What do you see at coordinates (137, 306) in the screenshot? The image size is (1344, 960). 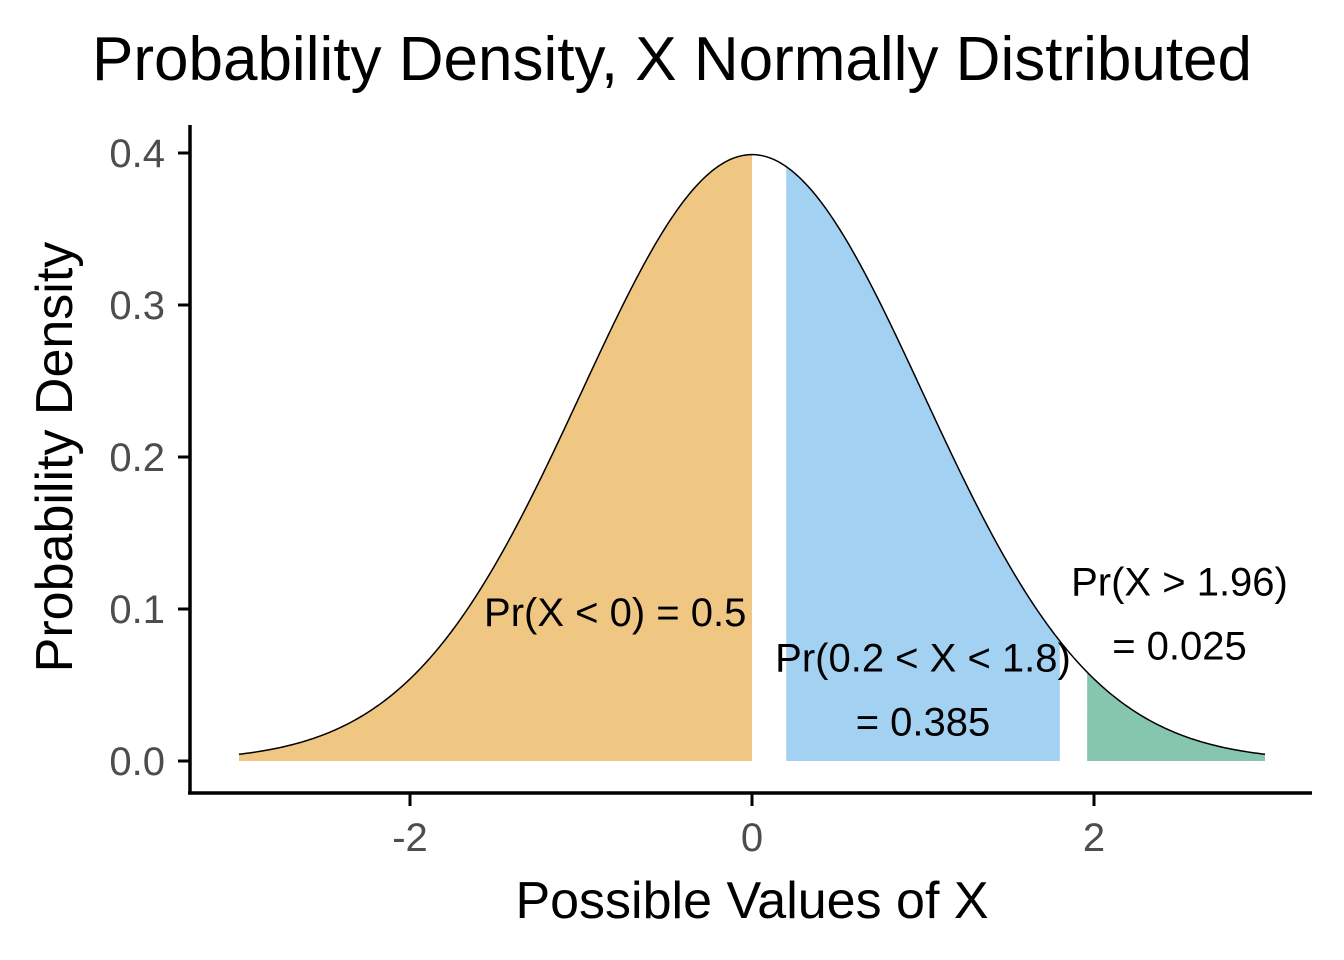 I see `y-tick-label: 0.3` at bounding box center [137, 306].